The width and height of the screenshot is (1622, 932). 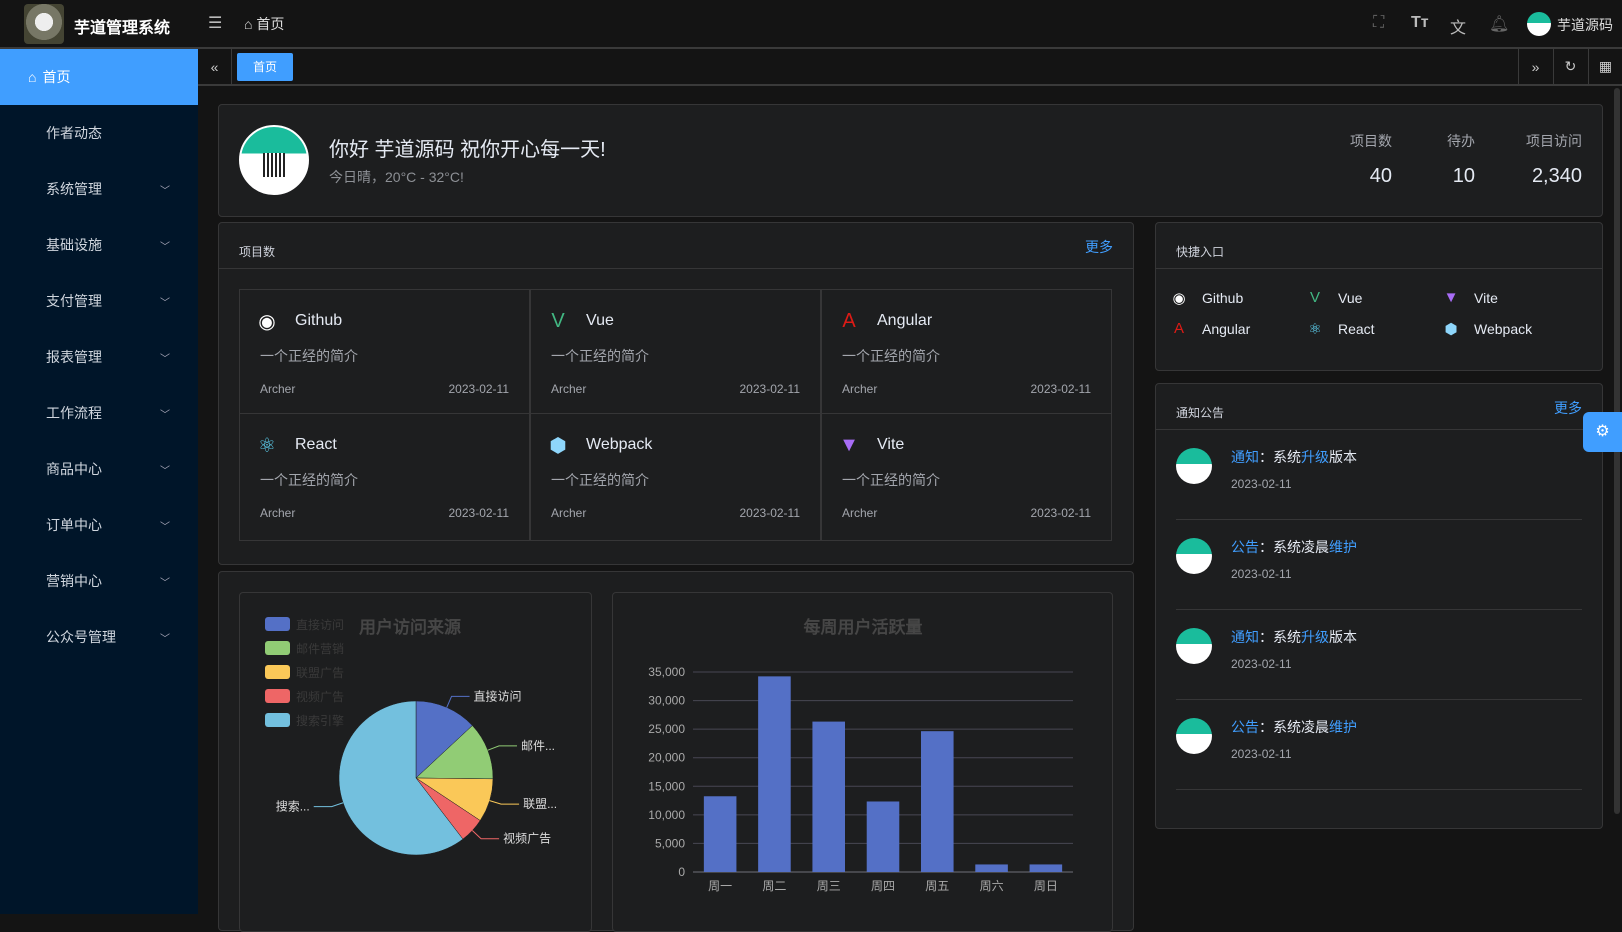 I want to click on scroll-right-icon: », so click(x=1535, y=66).